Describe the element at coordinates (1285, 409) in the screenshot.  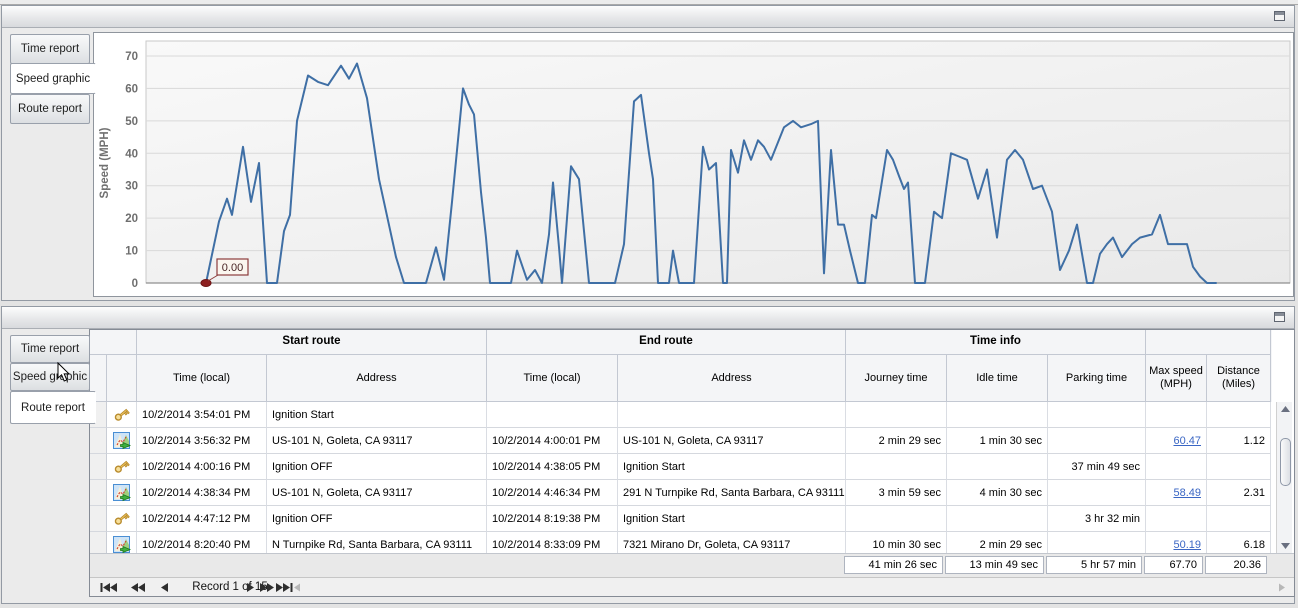
I see `scroll-up-icon` at that location.